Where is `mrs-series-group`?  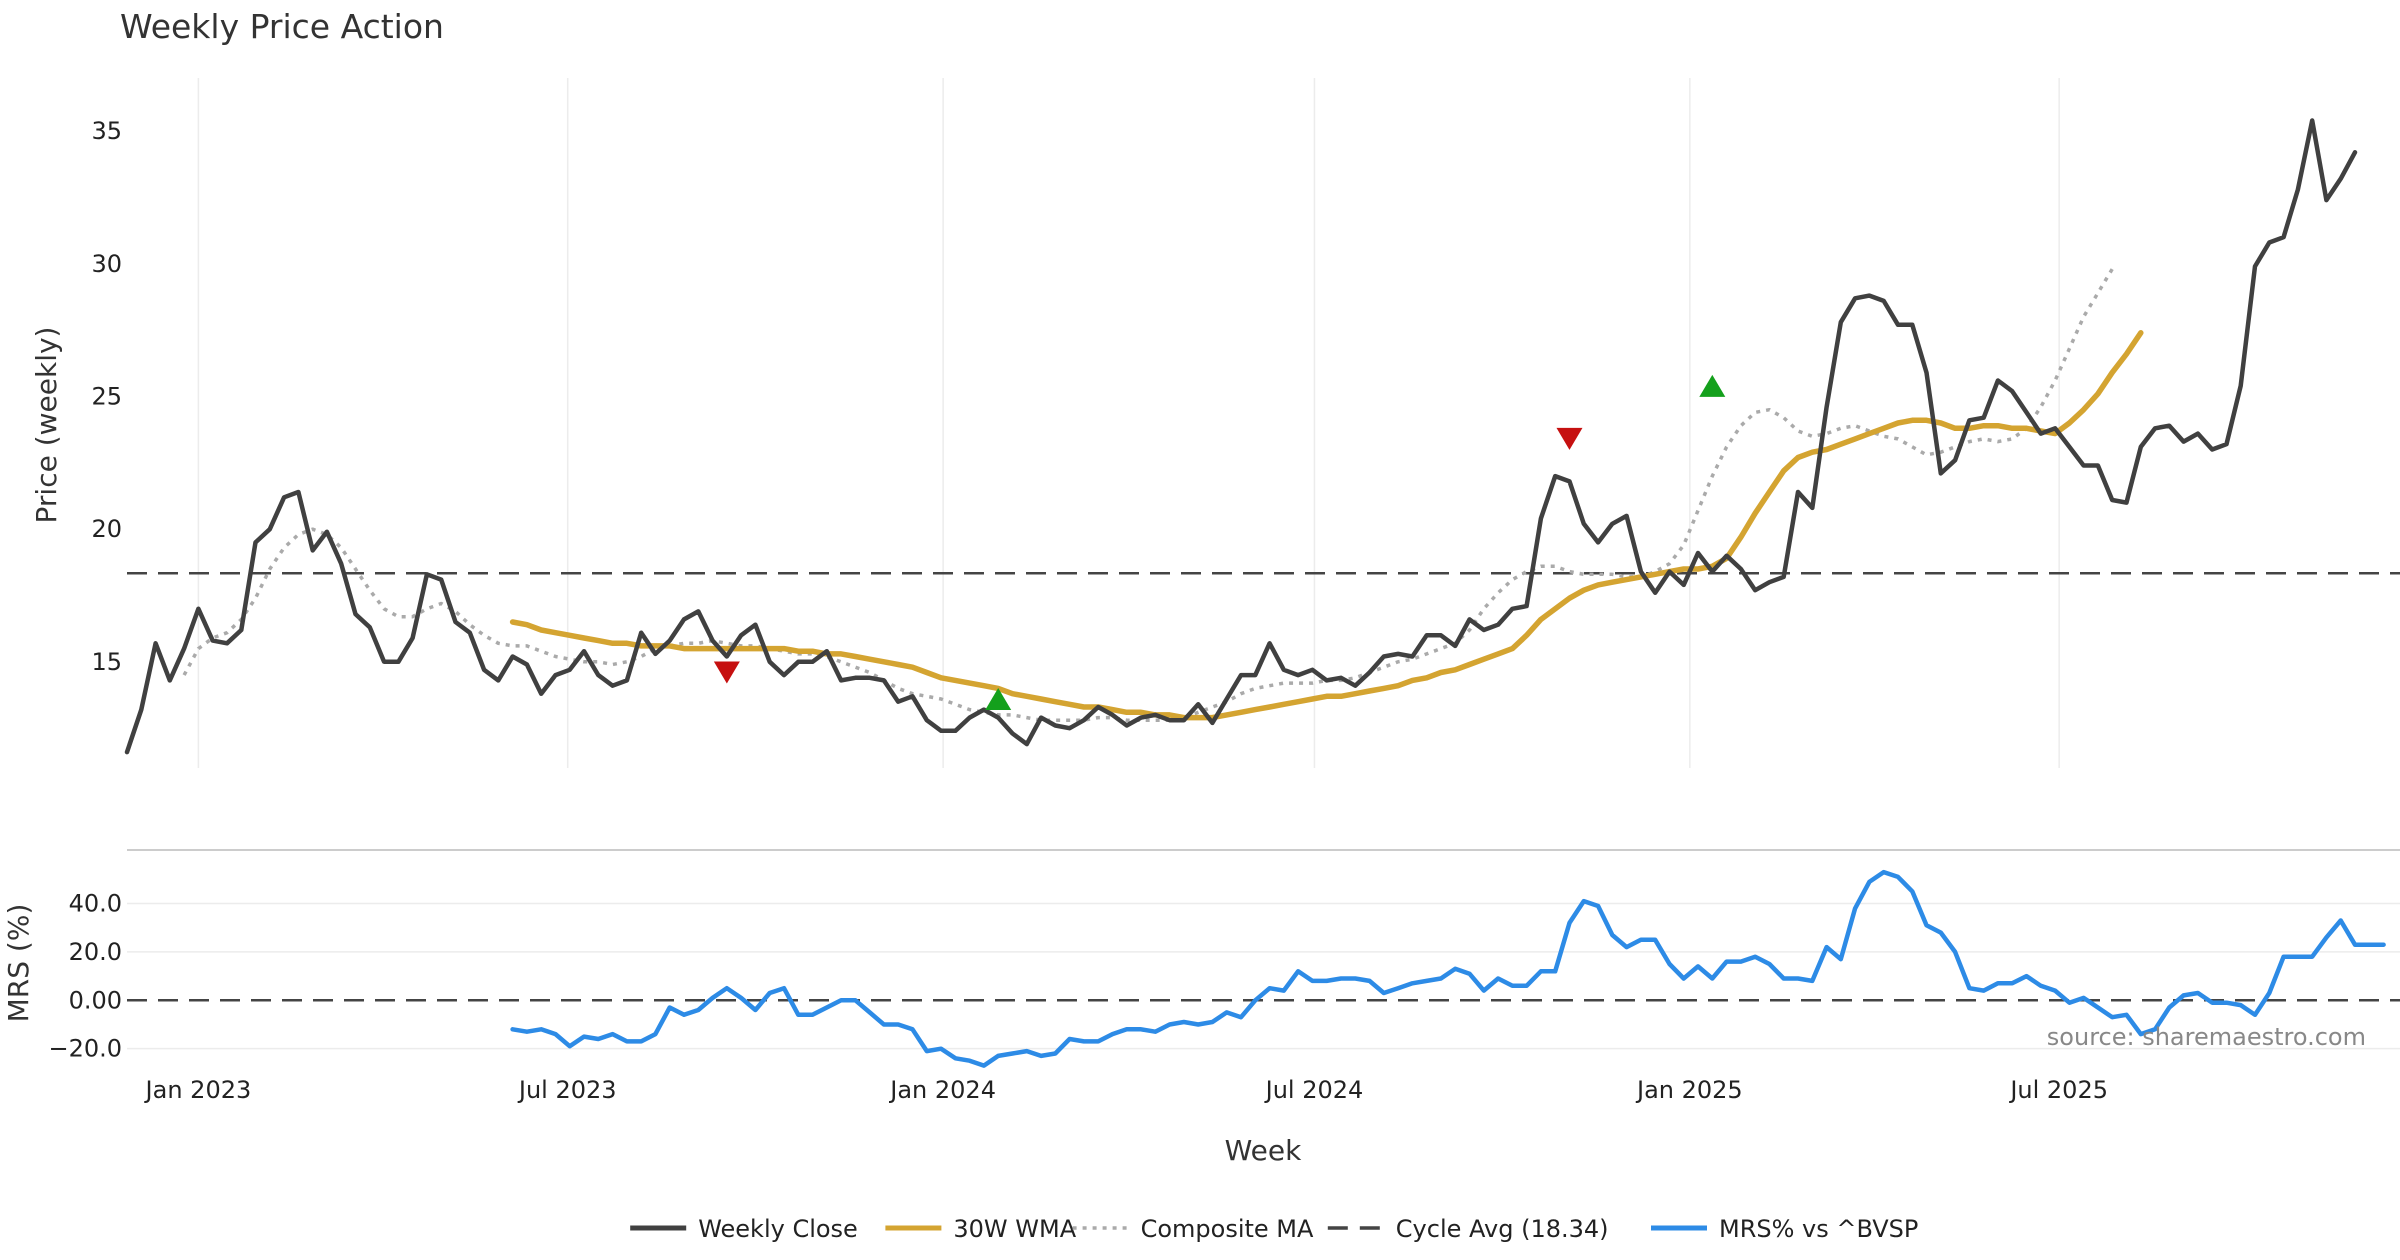 mrs-series-group is located at coordinates (1448, 968).